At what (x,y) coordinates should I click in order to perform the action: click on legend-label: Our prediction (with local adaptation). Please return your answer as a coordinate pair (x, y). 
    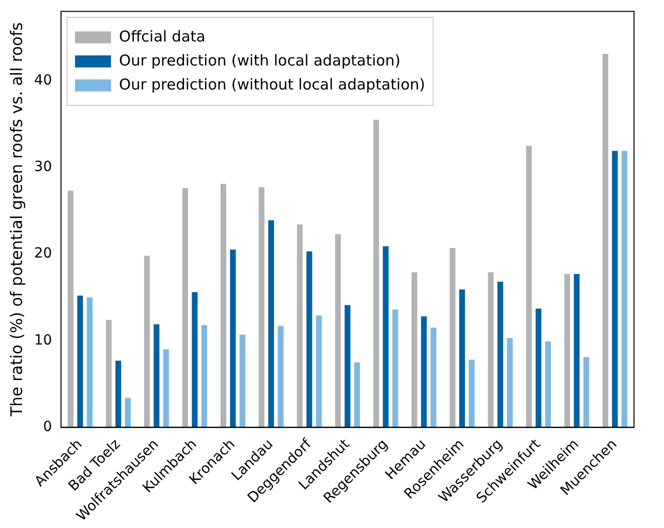
    Looking at the image, I should click on (260, 60).